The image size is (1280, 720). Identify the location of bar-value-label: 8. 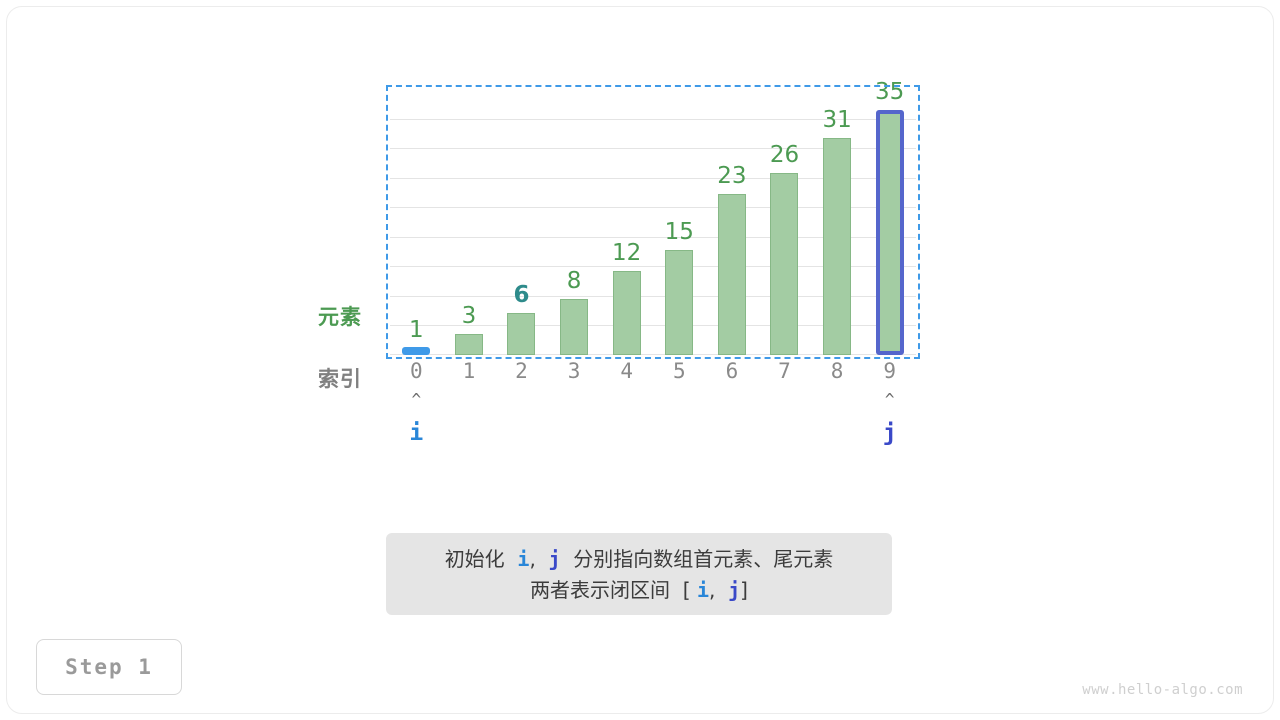
(574, 281).